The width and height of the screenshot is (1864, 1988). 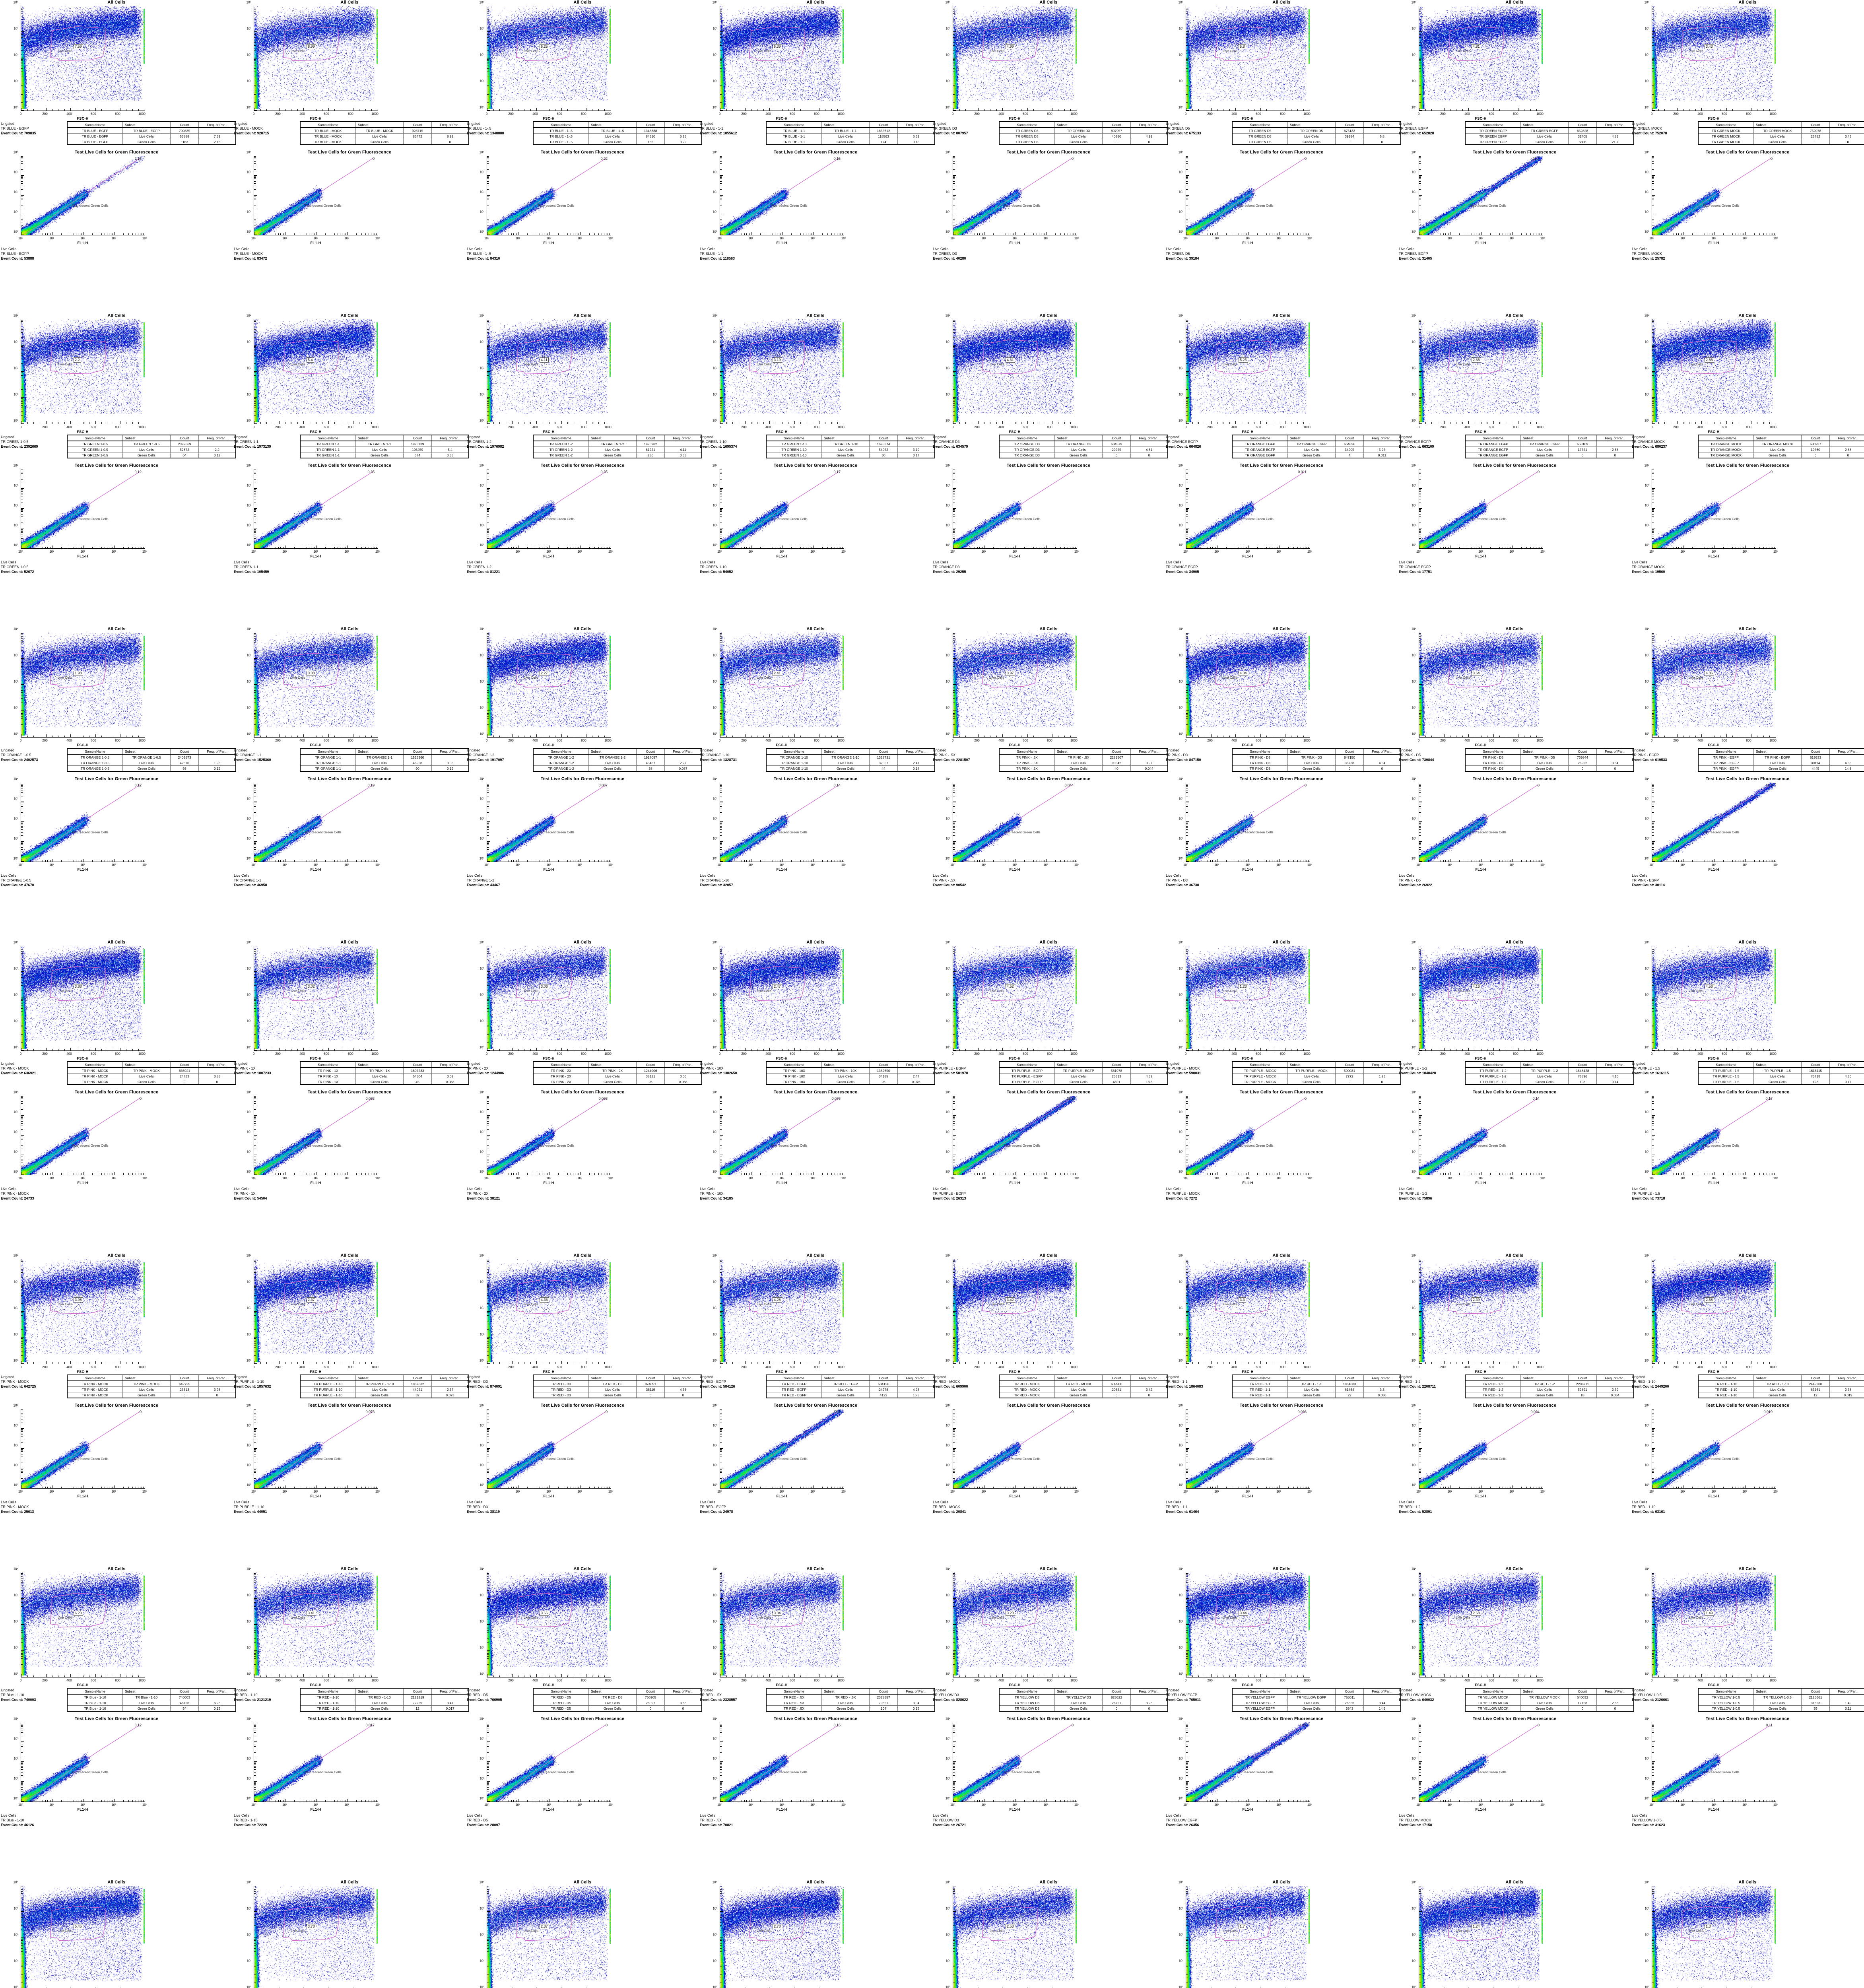 I want to click on fl1-plot-area: 0.073 Fluorescent Green Cells, so click(x=316, y=1449).